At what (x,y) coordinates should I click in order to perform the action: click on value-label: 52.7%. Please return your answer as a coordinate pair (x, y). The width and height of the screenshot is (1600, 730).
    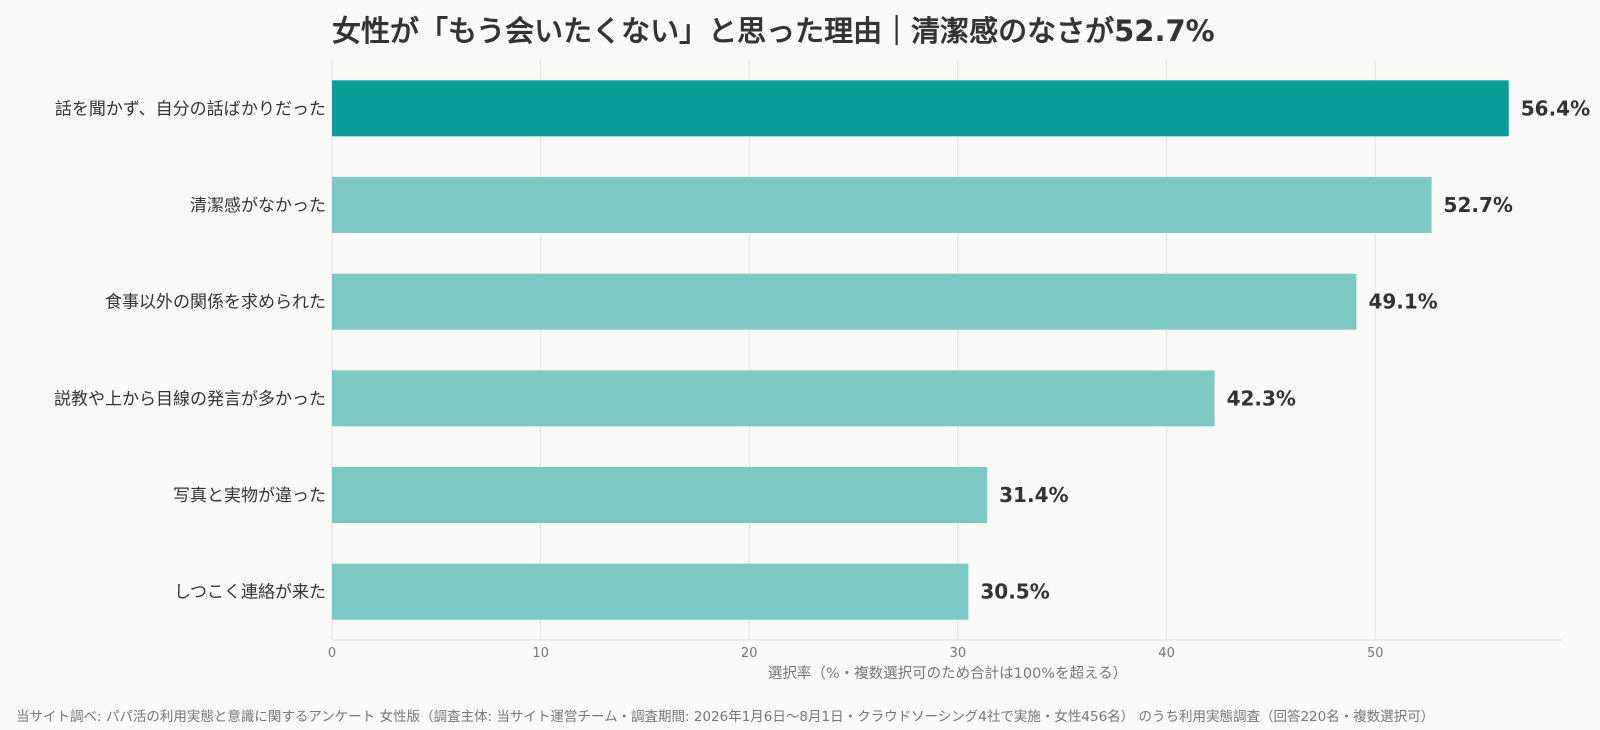
    Looking at the image, I should click on (1478, 205).